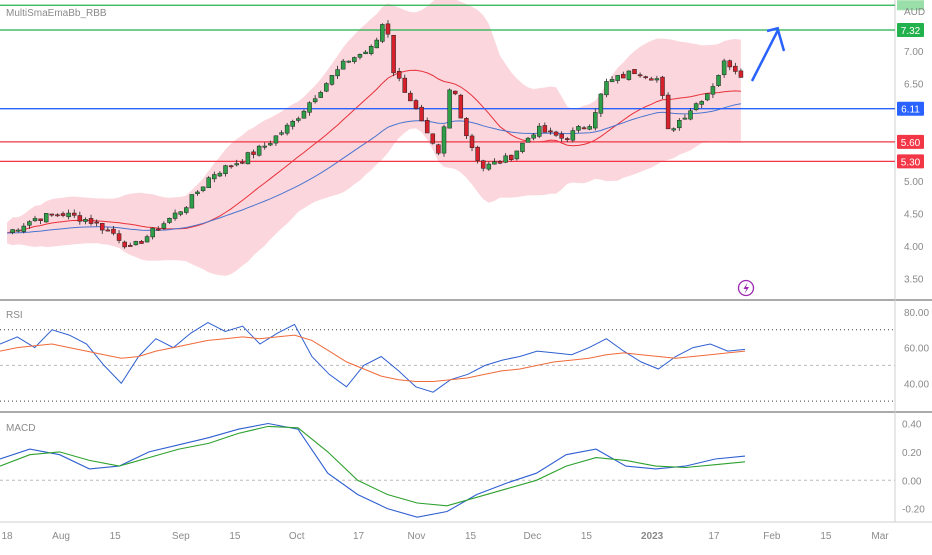 This screenshot has height=555, width=932. Describe the element at coordinates (914, 247) in the screenshot. I see `price-tick-label: 4.00` at that location.